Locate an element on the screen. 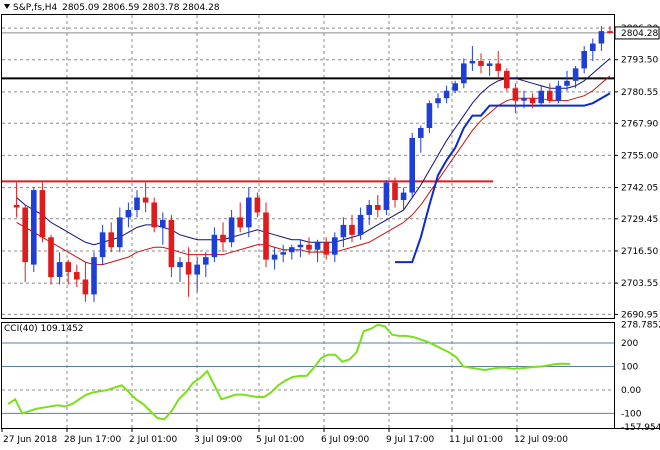  trailing-stop-line is located at coordinates (503, 178).